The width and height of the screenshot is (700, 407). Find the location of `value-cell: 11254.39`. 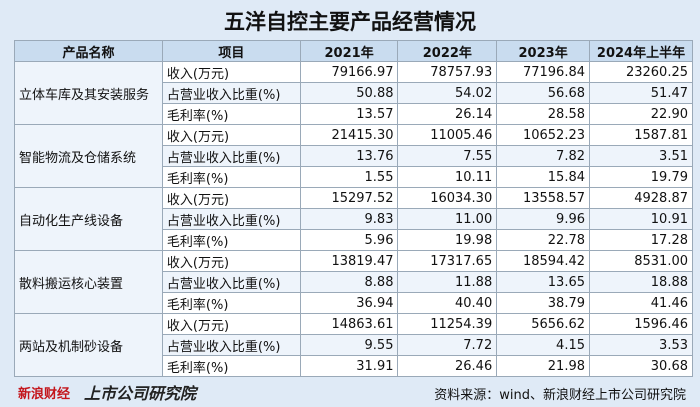

value-cell: 11254.39 is located at coordinates (447, 324).